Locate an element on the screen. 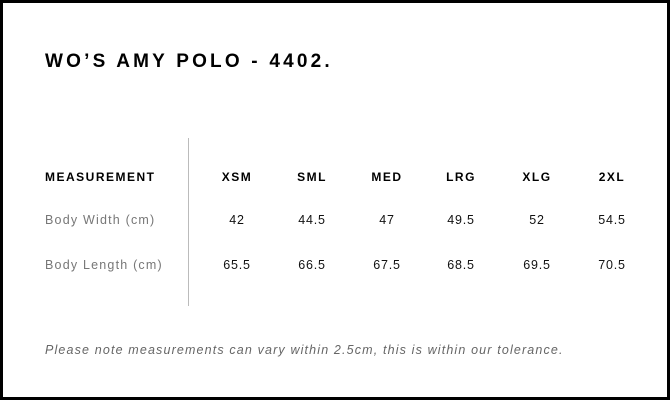 The height and width of the screenshot is (400, 670). size-header-2xl: 2XL is located at coordinates (612, 177).